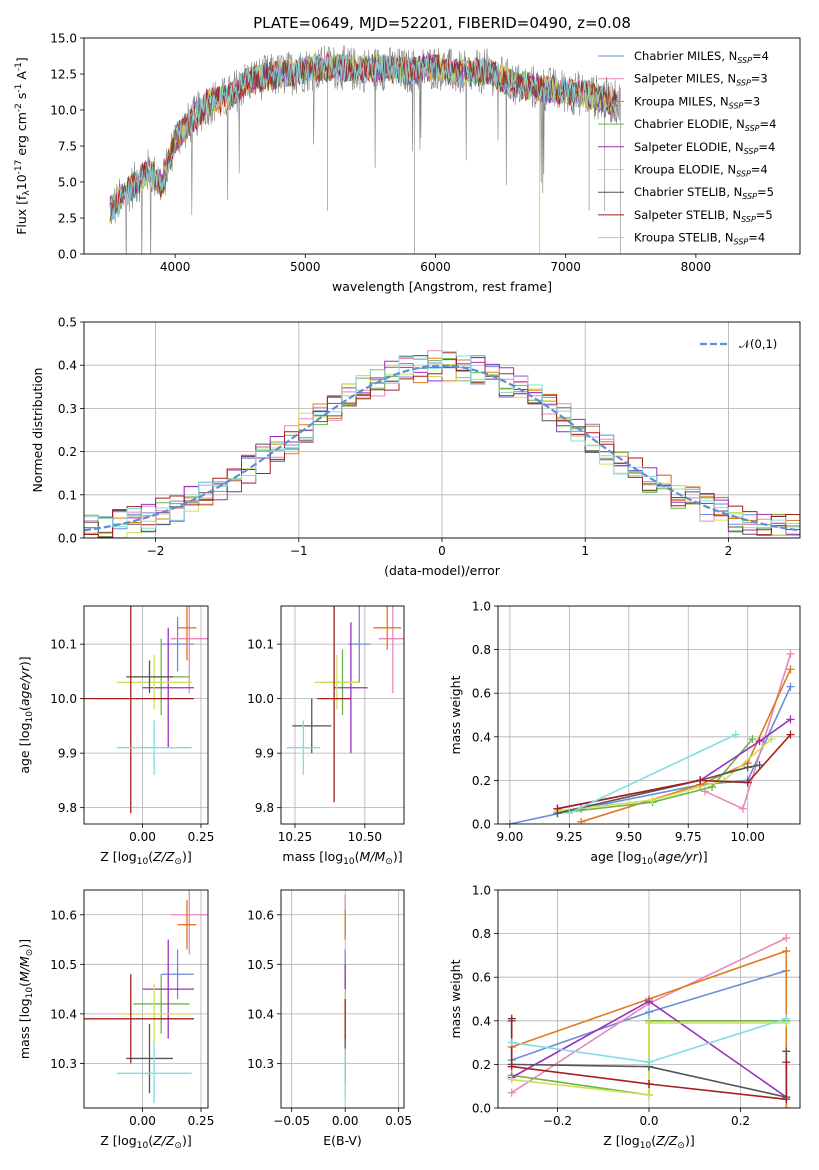 This screenshot has width=819, height=1170. Describe the element at coordinates (291, 1121) in the screenshot. I see `x-tick-label: −0.05` at that location.